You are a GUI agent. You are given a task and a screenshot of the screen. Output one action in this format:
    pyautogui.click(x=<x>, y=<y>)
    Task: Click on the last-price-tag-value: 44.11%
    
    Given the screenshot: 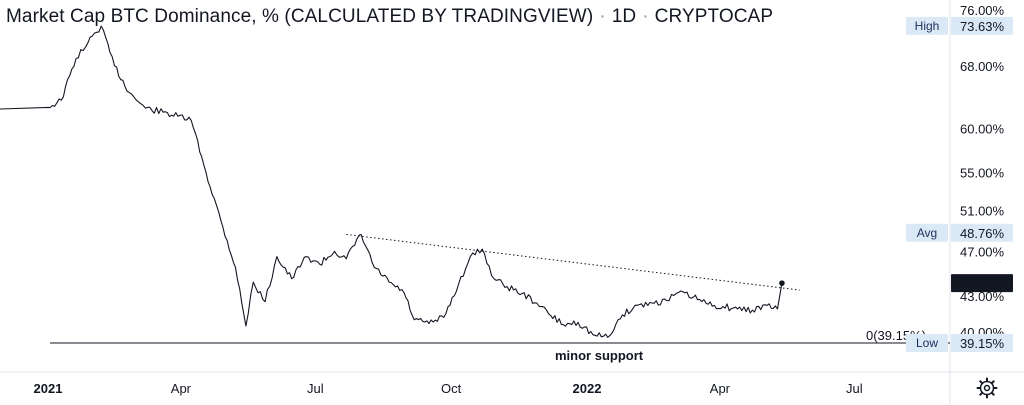 What is the action you would take?
    pyautogui.click(x=982, y=283)
    